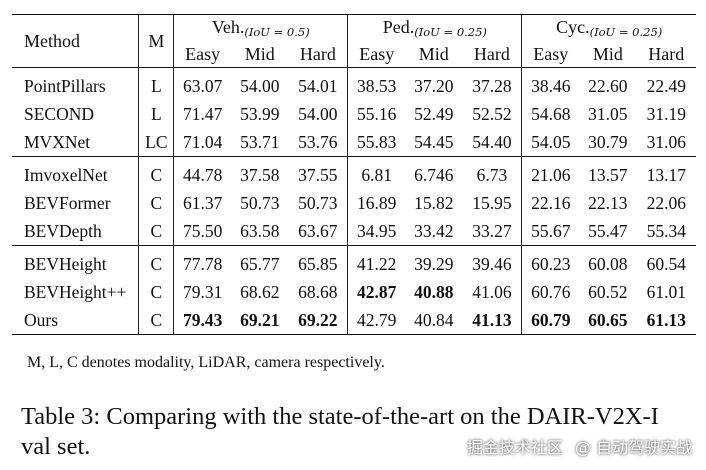  I want to click on cell-value: 60.54, so click(666, 261).